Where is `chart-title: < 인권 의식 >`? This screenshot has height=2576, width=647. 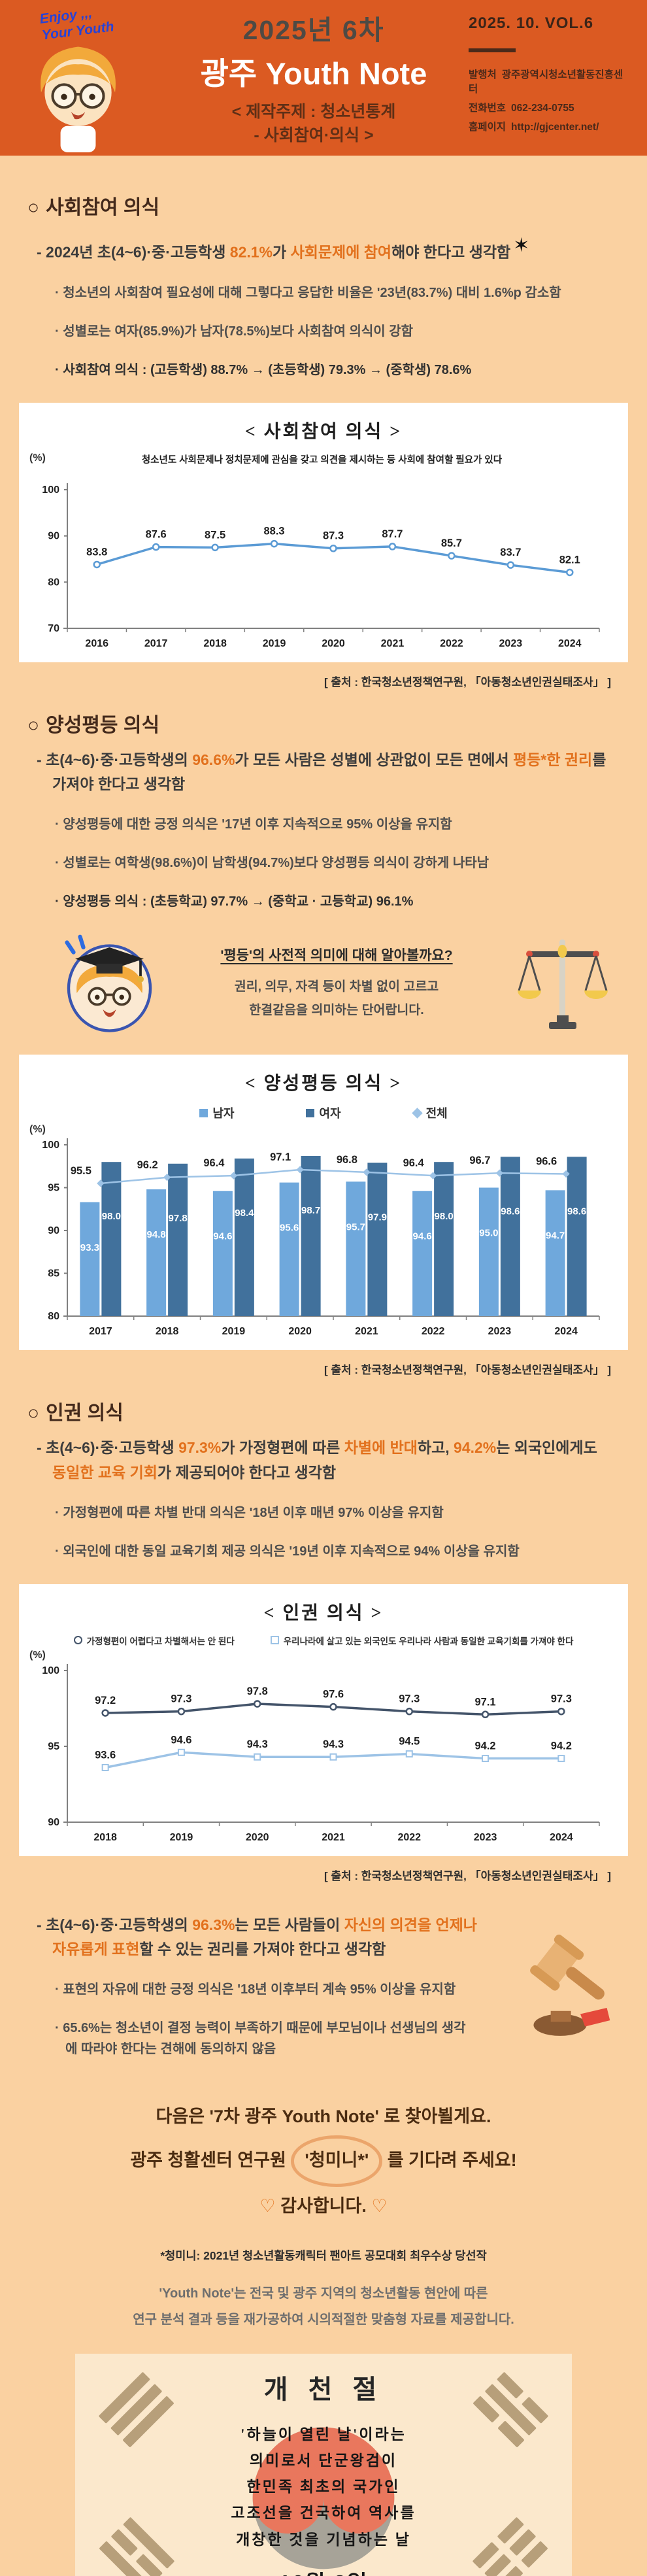
chart-title: < 인권 의식 > is located at coordinates (323, 1612).